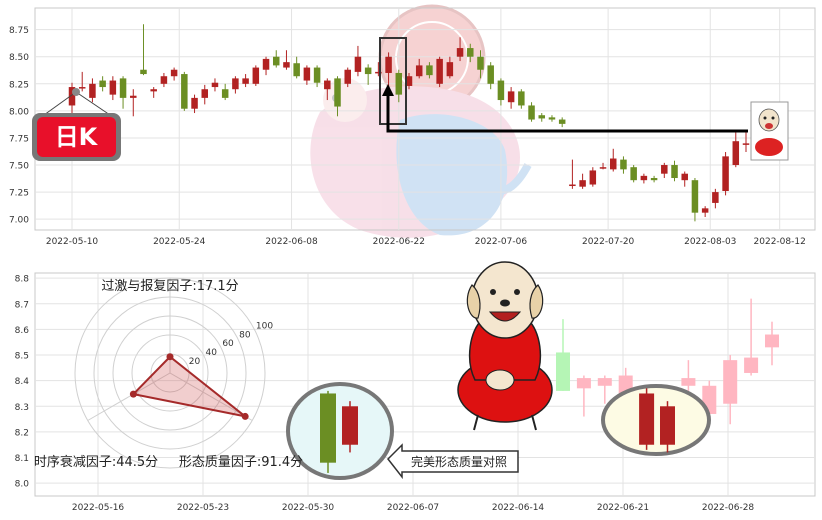 The image size is (822, 520). I want to click on bottom-y-axis: 8.0 8.1 8.2 8.3 8.4 8.5 8.6 8.7 8.8, so click(22, 382).